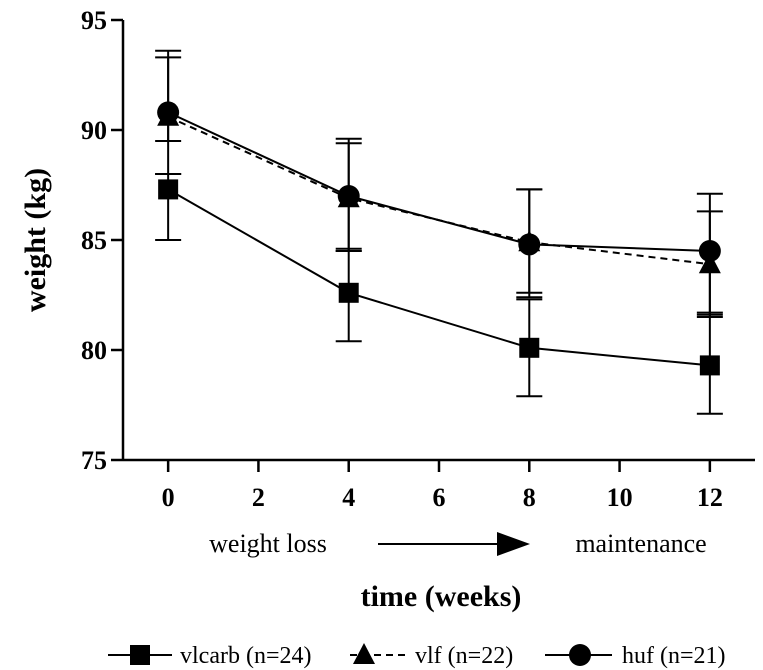  What do you see at coordinates (258, 497) in the screenshot?
I see `x-tick-label-2: 2` at bounding box center [258, 497].